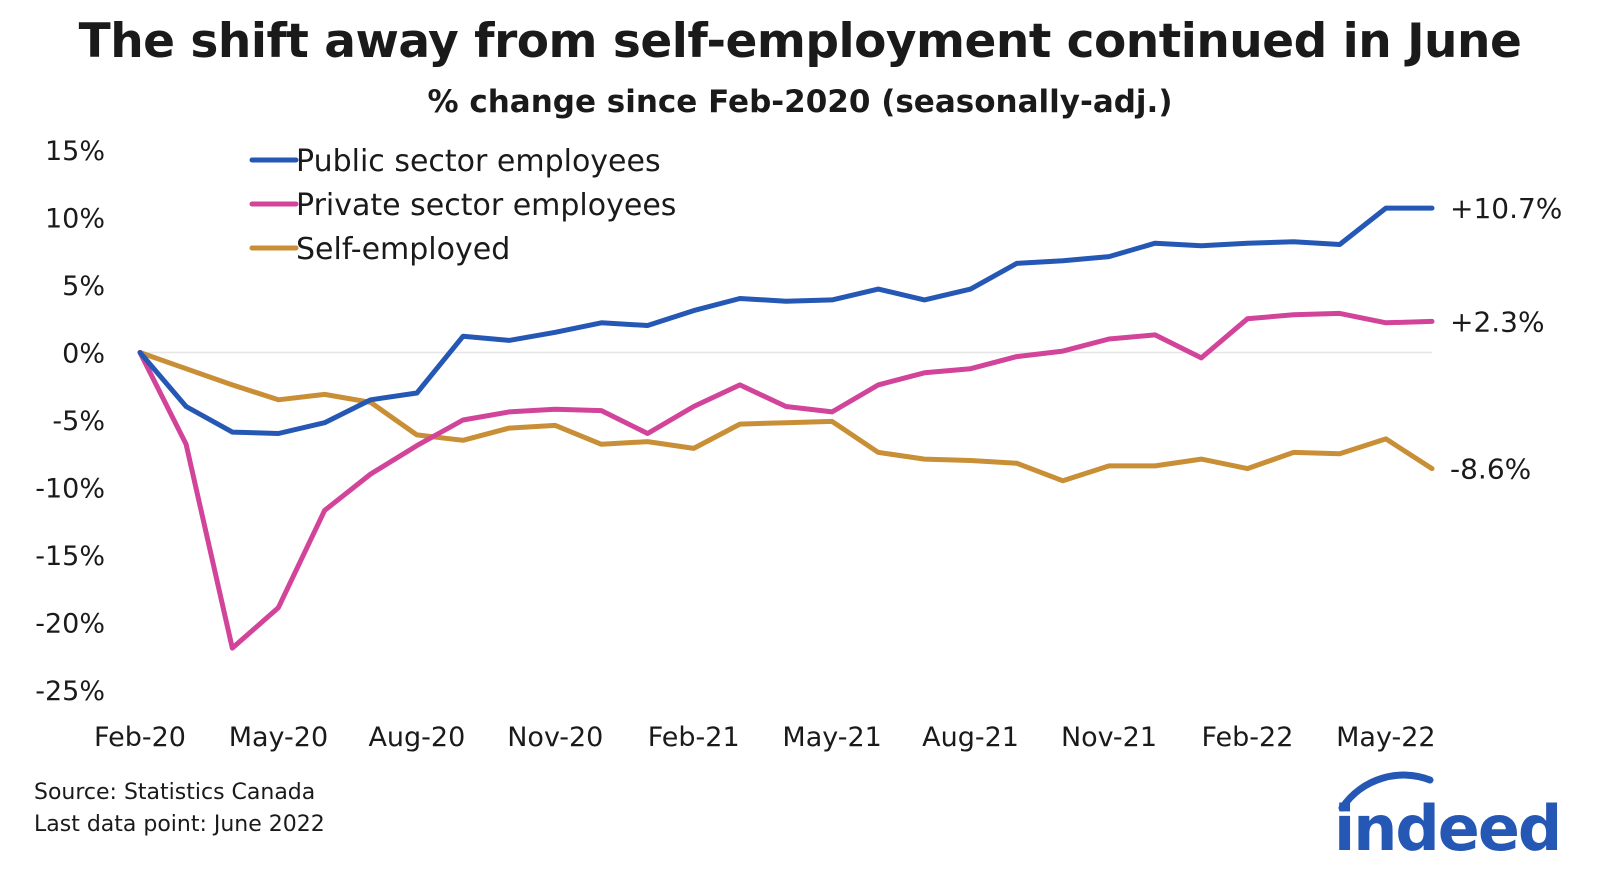  What do you see at coordinates (75, 151) in the screenshot?
I see `y-tick-label: 15%` at bounding box center [75, 151].